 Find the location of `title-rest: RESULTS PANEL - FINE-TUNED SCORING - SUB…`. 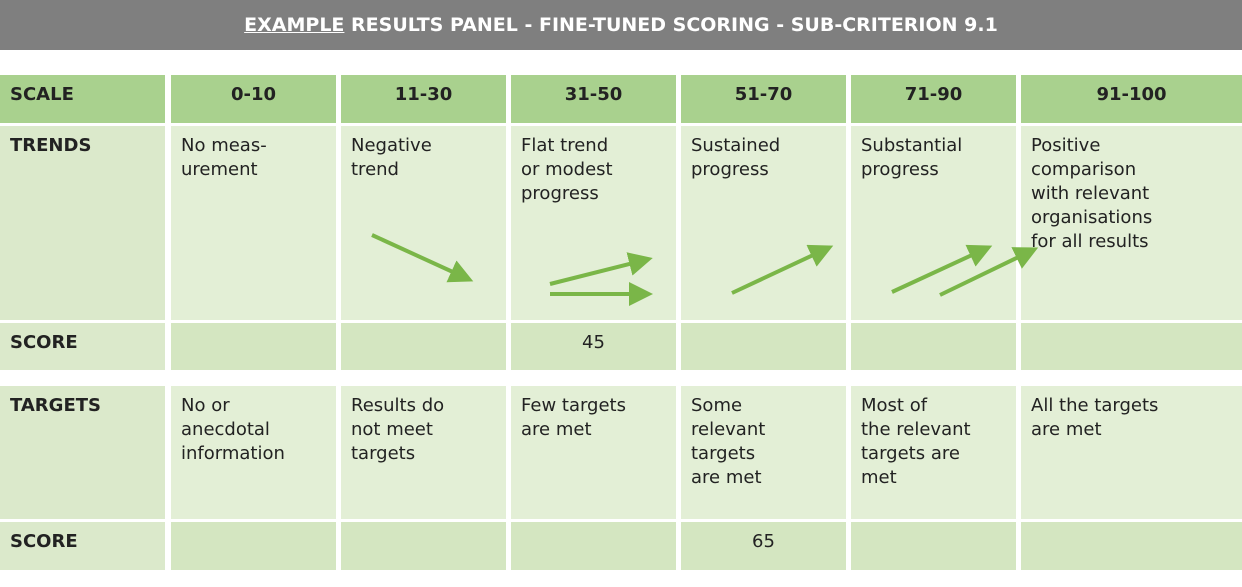

title-rest: RESULTS PANEL - FINE-TUNED SCORING - SUB… is located at coordinates (671, 25).